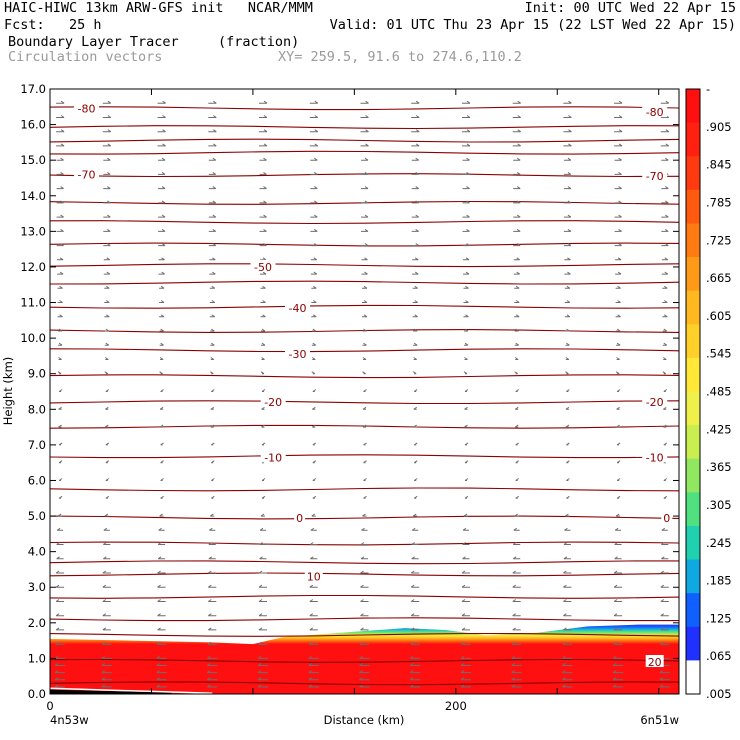  Describe the element at coordinates (655, 176) in the screenshot. I see `contour-label: -70` at that location.